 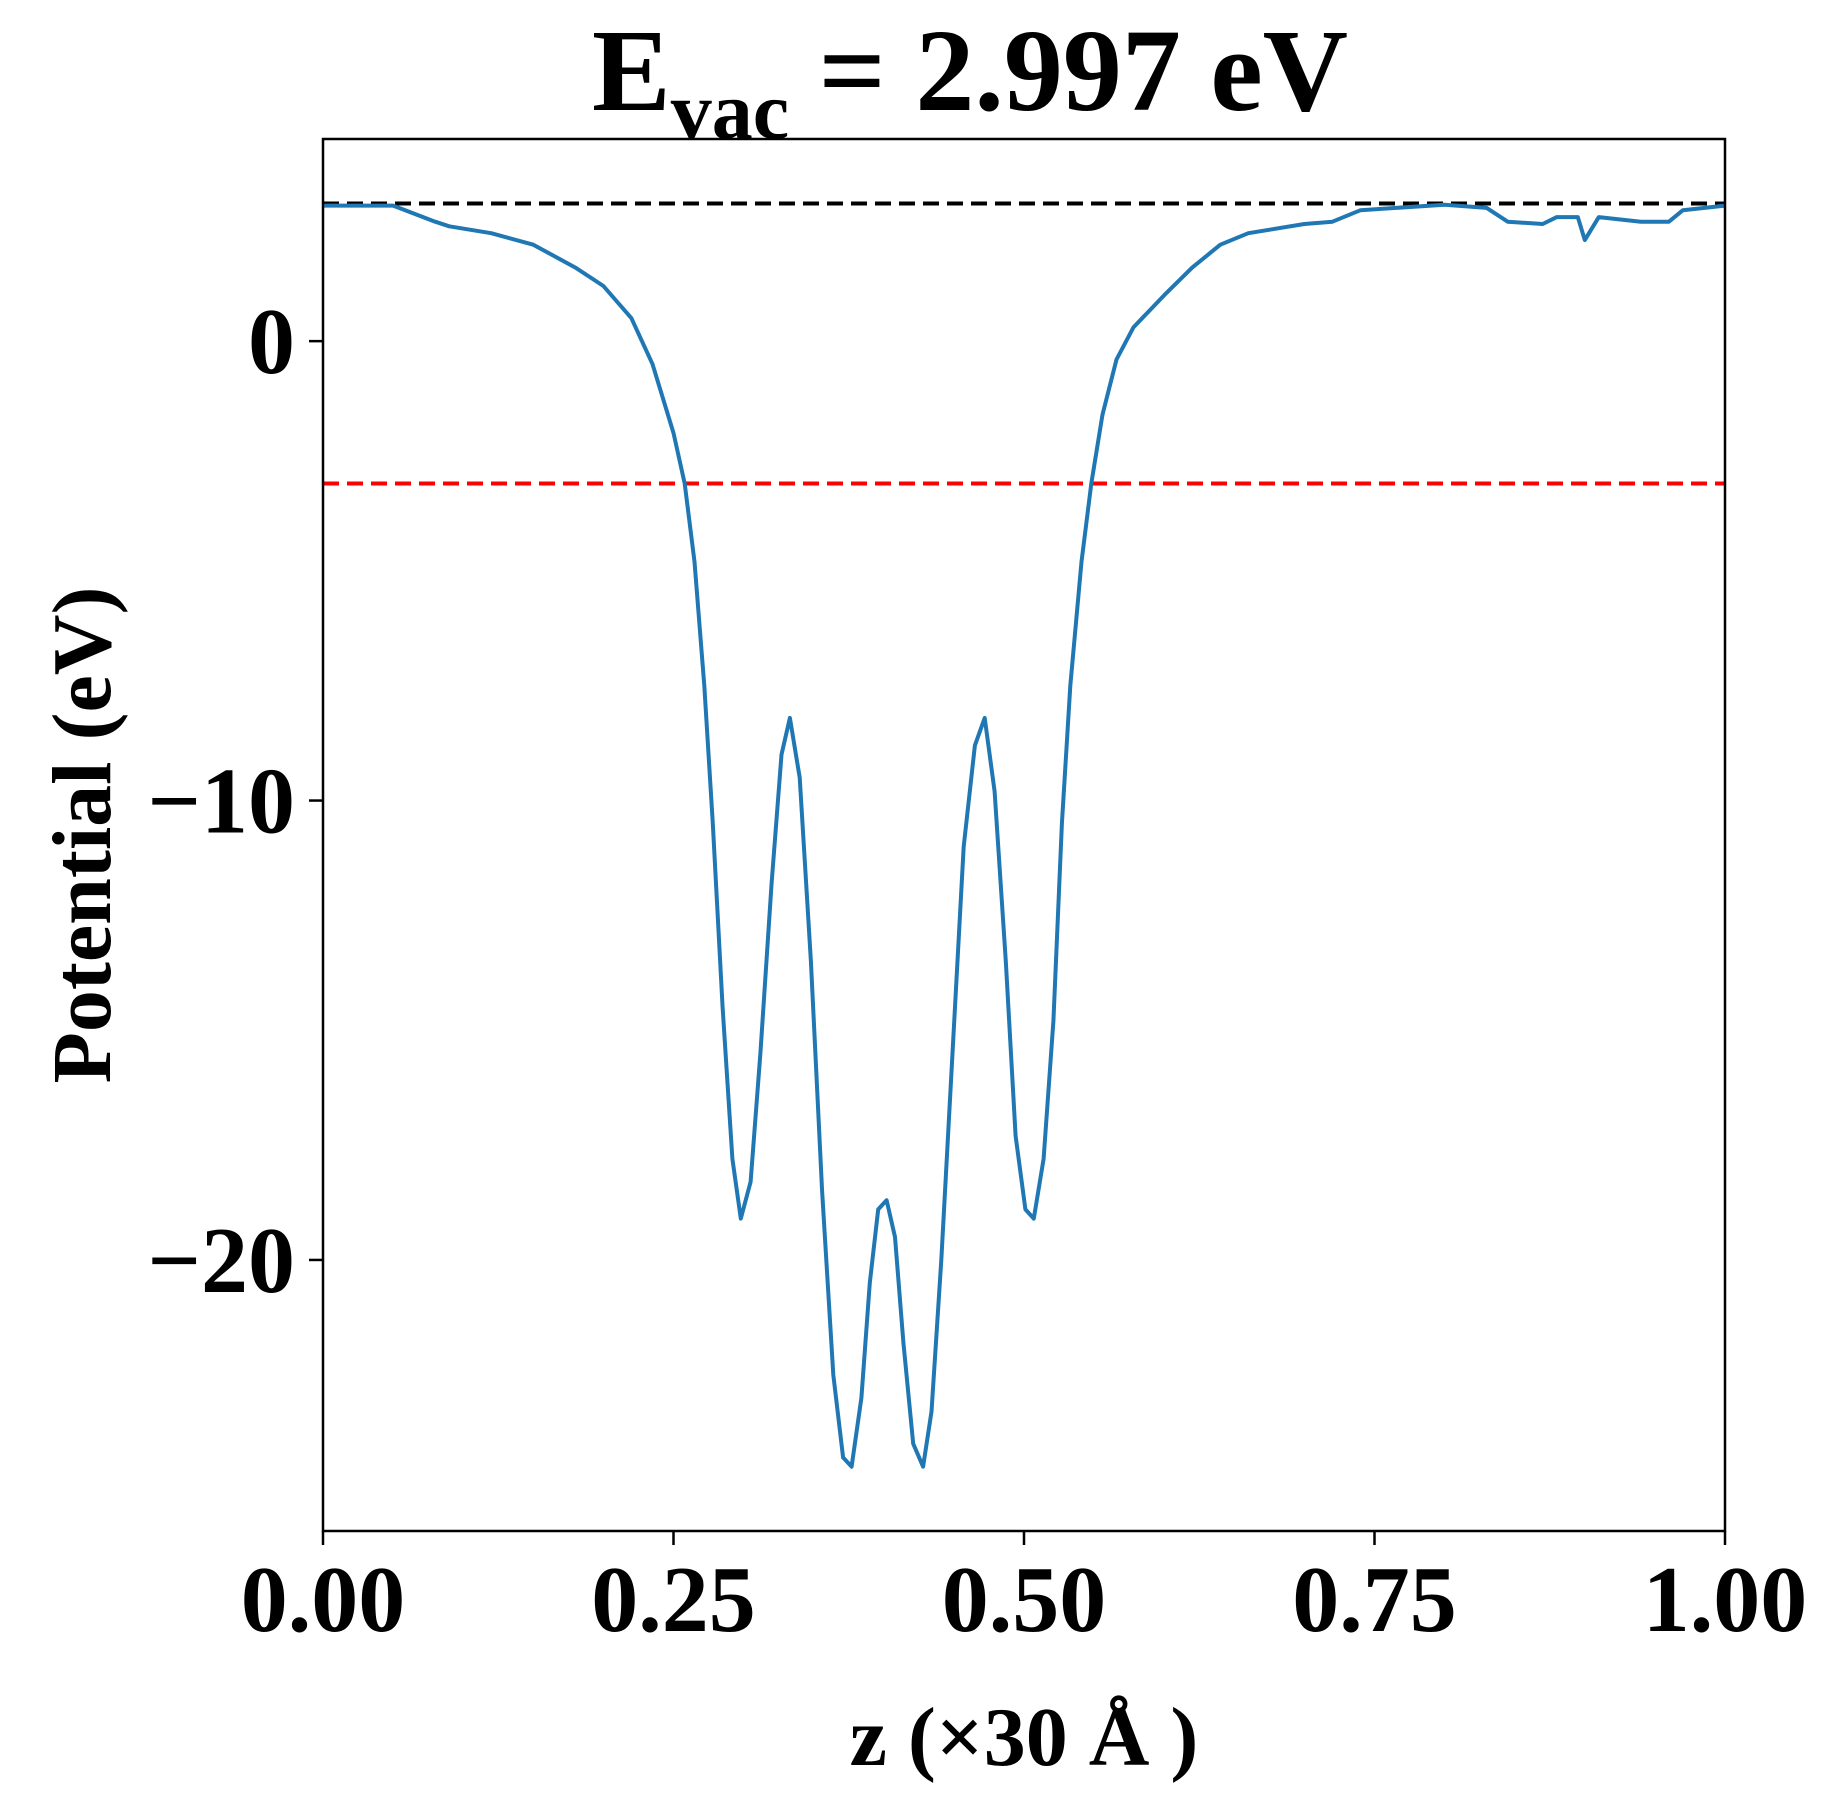 I want to click on x-tick-label: 0.00, so click(x=323, y=1600).